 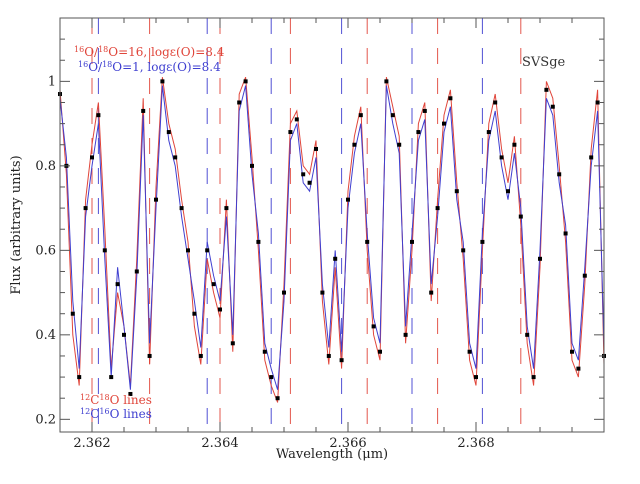 I want to click on y-tick-label-1: 0.4, so click(x=45, y=335).